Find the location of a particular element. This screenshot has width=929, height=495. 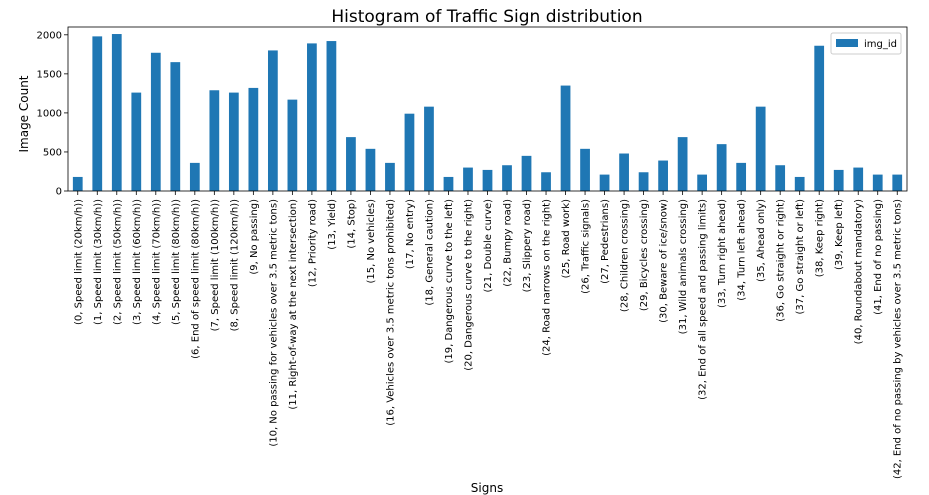

x-tick-label: (3, Speed limit (60km/h)) is located at coordinates (137, 262).